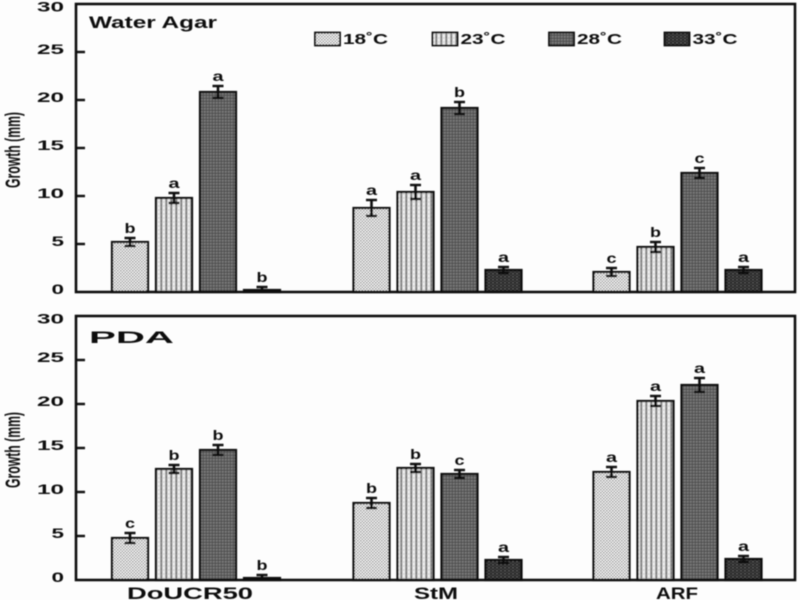 Image resolution: width=800 pixels, height=605 pixels. I want to click on svg-text: DoUCR50, so click(190, 592).